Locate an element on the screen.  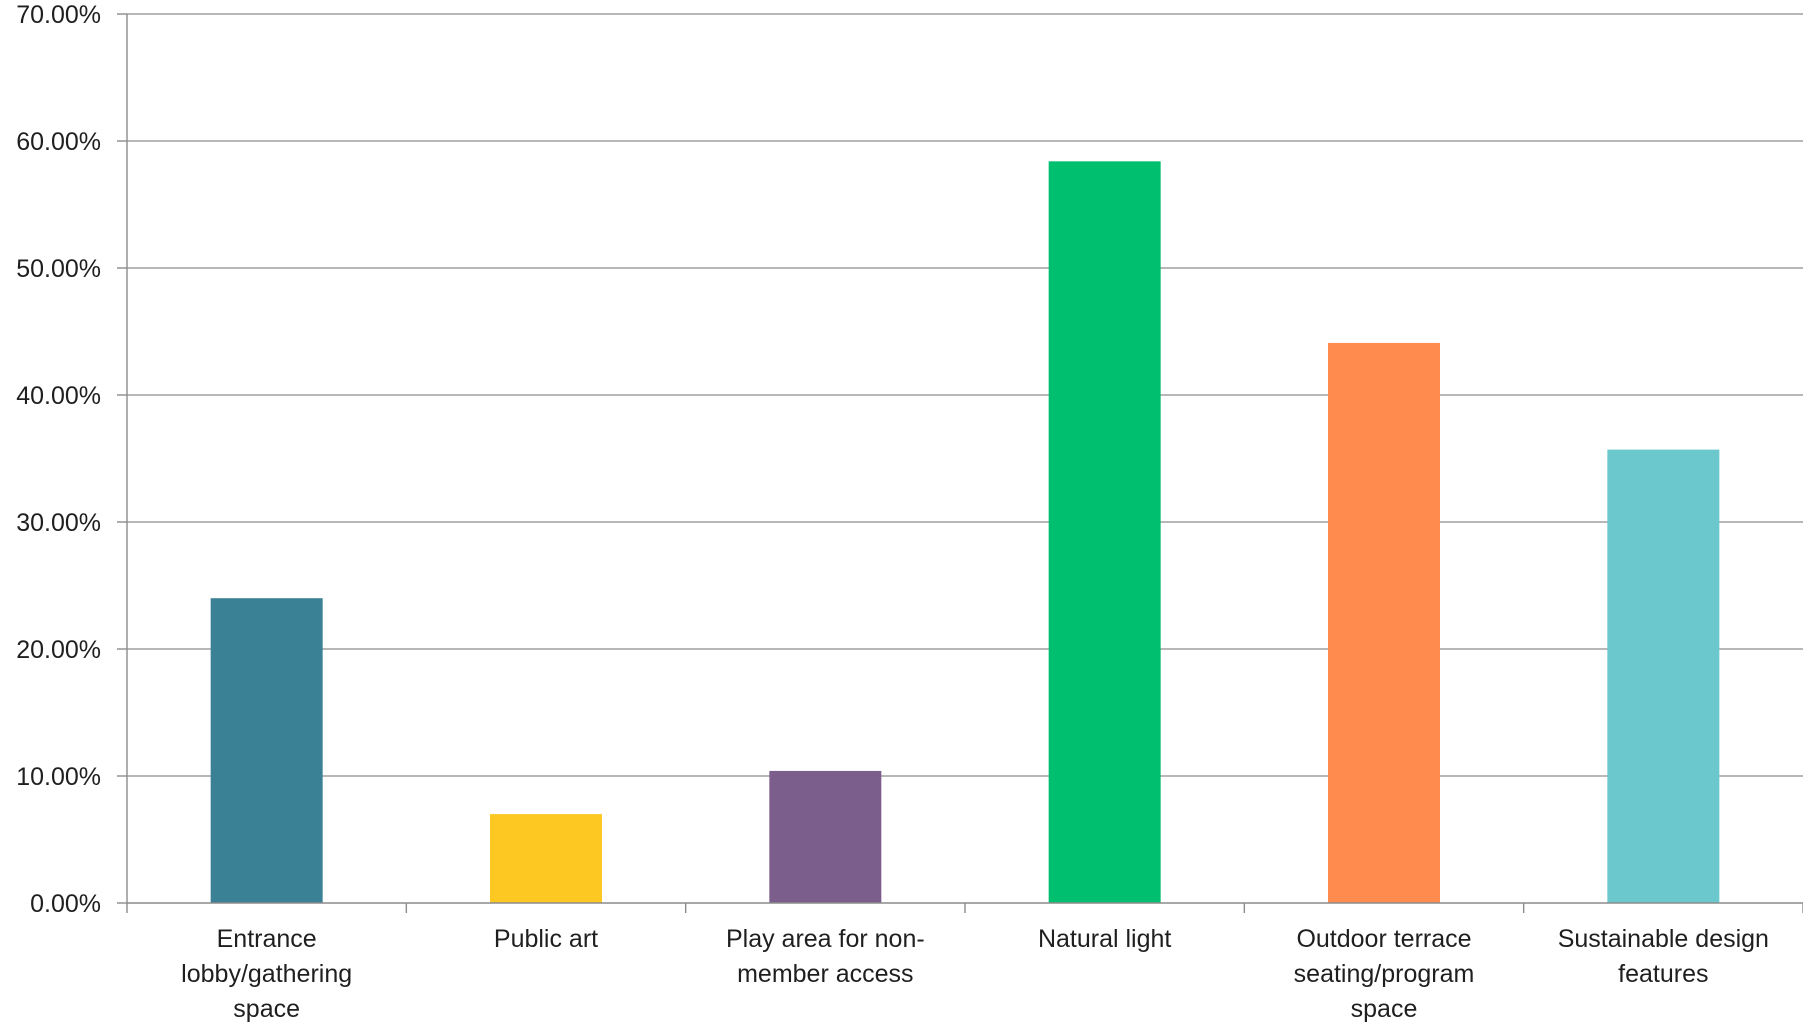
x-category-label-line: Outdoor terrace is located at coordinates (1383, 939).